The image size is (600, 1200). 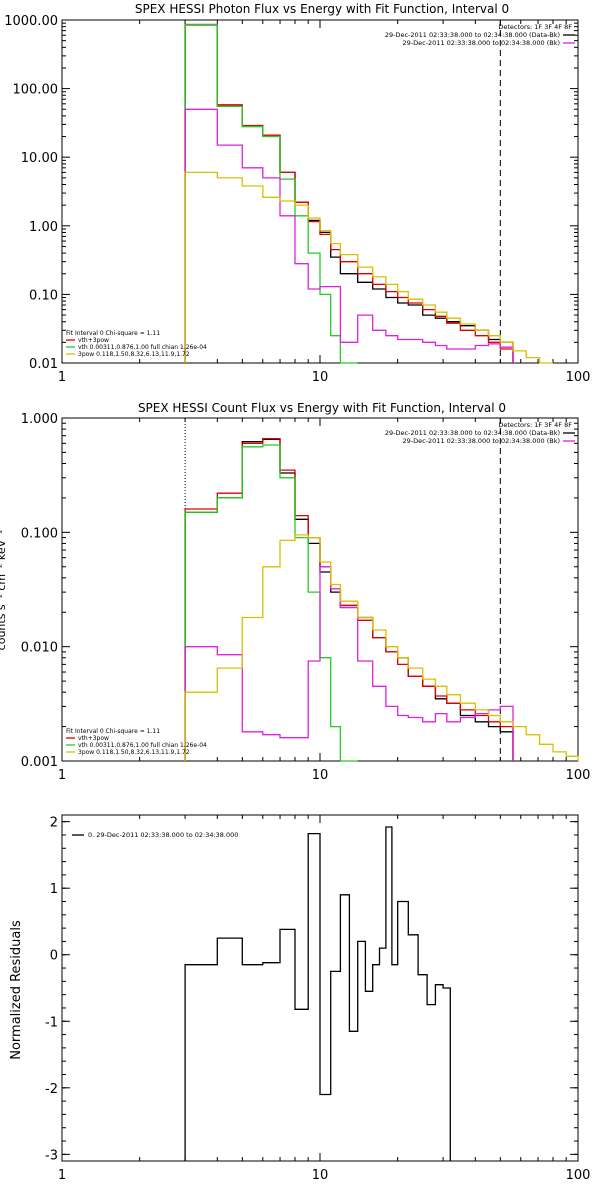 What do you see at coordinates (54, 823) in the screenshot?
I see `y-tick-label: 2` at bounding box center [54, 823].